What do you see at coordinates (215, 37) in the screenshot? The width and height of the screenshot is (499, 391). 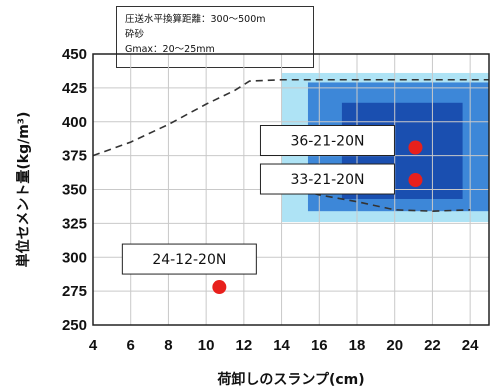 I see `condition-note-box: 圧送水平換算距離：300～500m 砕砂 Gmax：20～25mm` at bounding box center [215, 37].